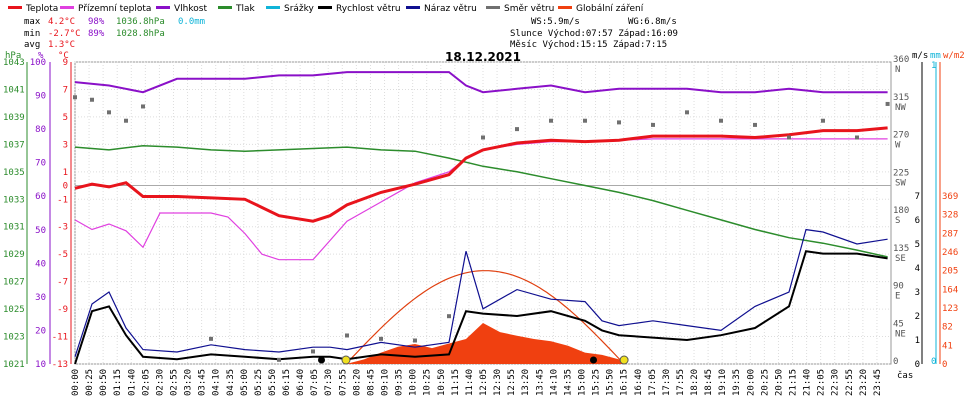  I want to click on x-tick-label: 09:10, so click(386, 382).